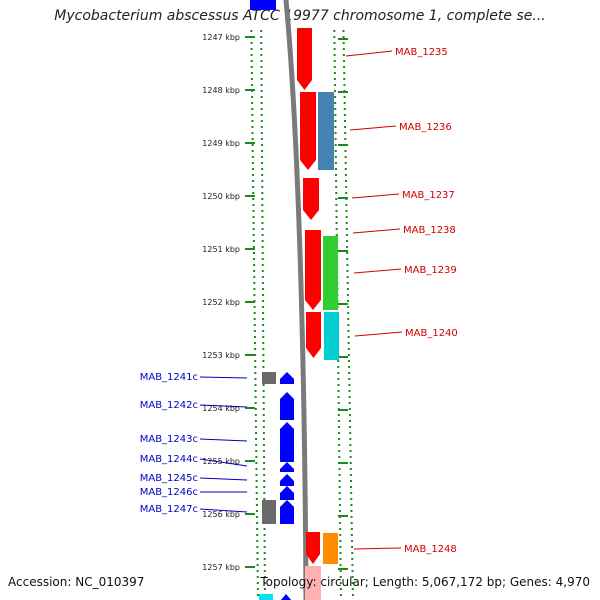 The width and height of the screenshot is (600, 600). What do you see at coordinates (431, 333) in the screenshot?
I see `gene-label-mab-1240: MAB_1240` at bounding box center [431, 333].